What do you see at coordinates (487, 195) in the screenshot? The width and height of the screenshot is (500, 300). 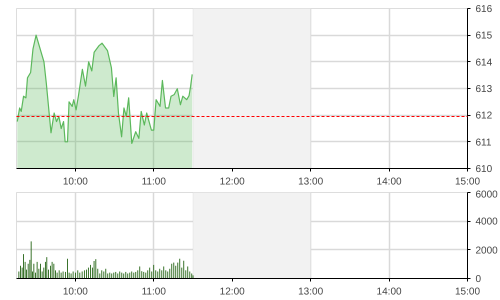 I see `y-tick-label: 6000` at bounding box center [487, 195].